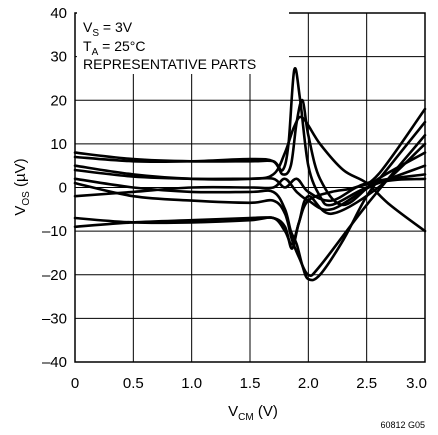 The image size is (438, 435). What do you see at coordinates (169, 64) in the screenshot?
I see `annotation-representative-parts: REPRESENTATIVE PARTS` at bounding box center [169, 64].